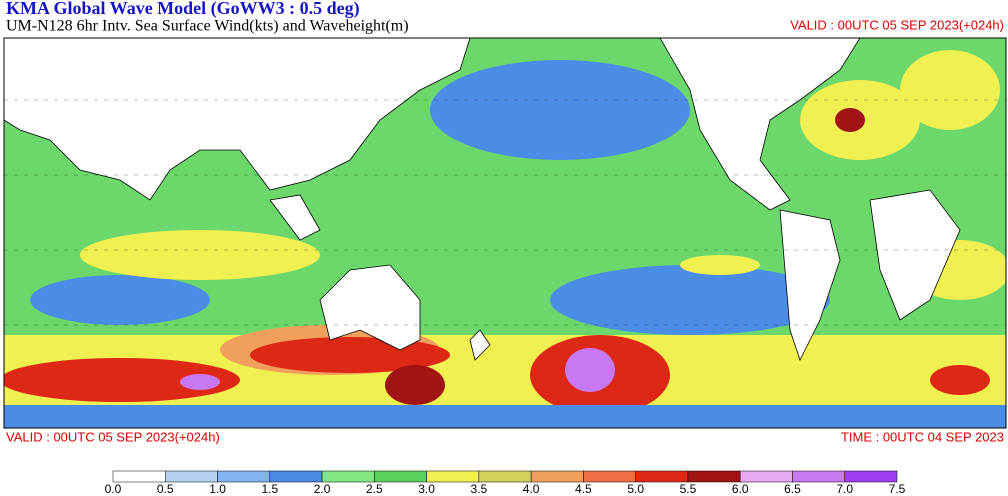 The image size is (1008, 496). What do you see at coordinates (269, 489) in the screenshot?
I see `colorbar-label: 1.5` at bounding box center [269, 489].